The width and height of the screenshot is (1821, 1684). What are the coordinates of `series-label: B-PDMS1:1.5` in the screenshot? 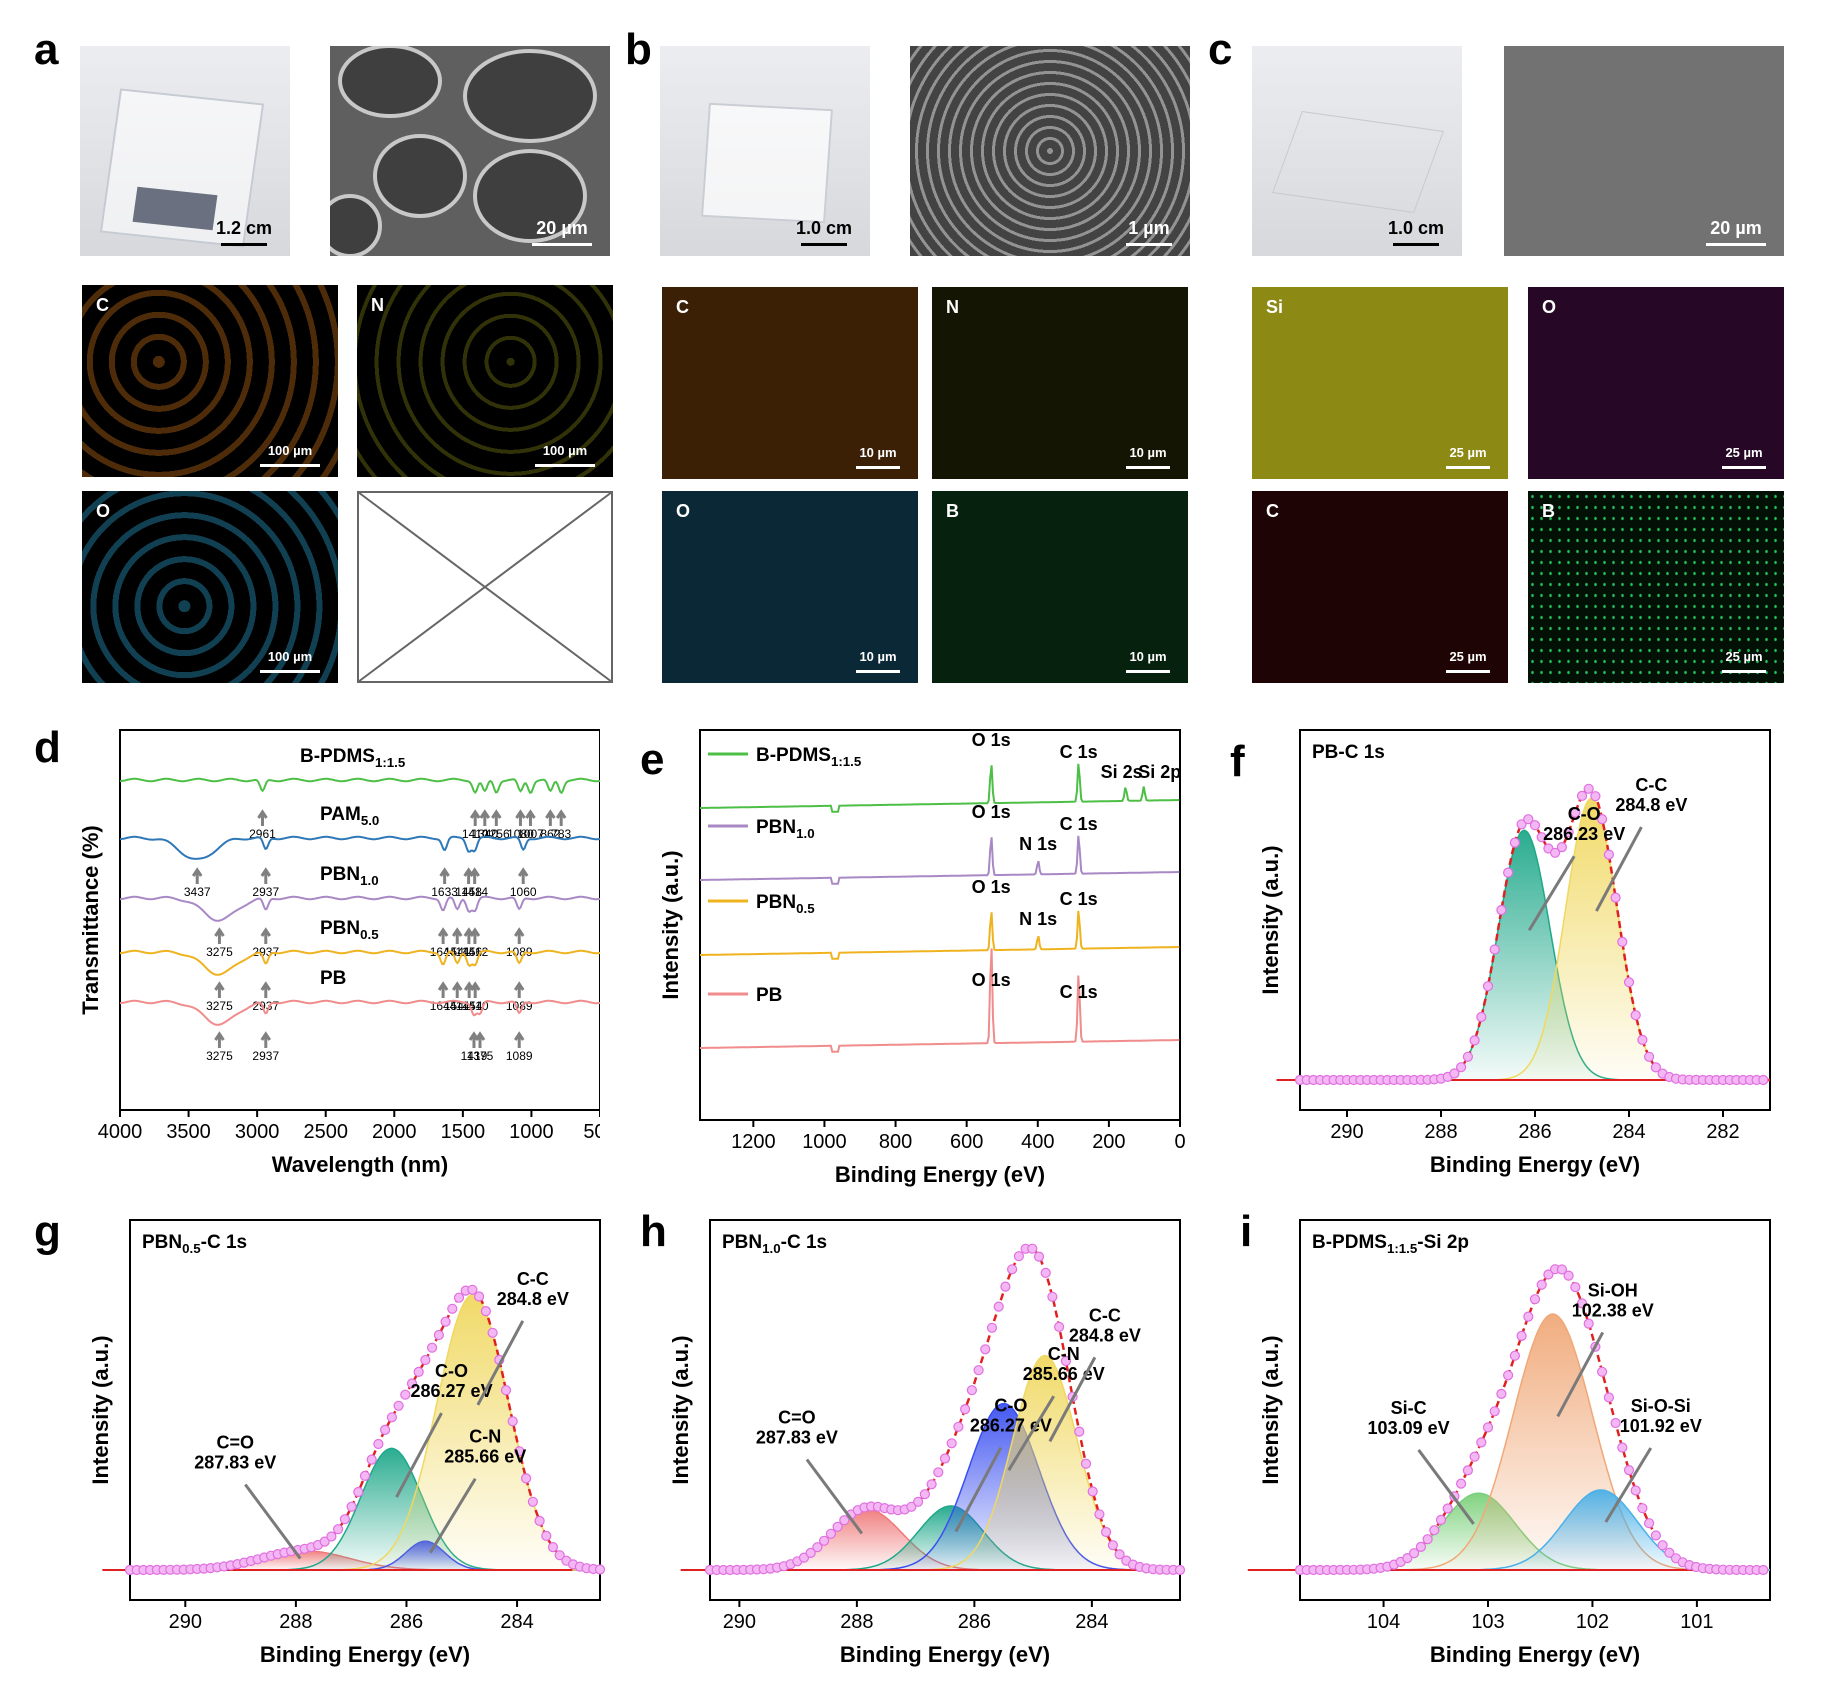 It's located at (809, 757).